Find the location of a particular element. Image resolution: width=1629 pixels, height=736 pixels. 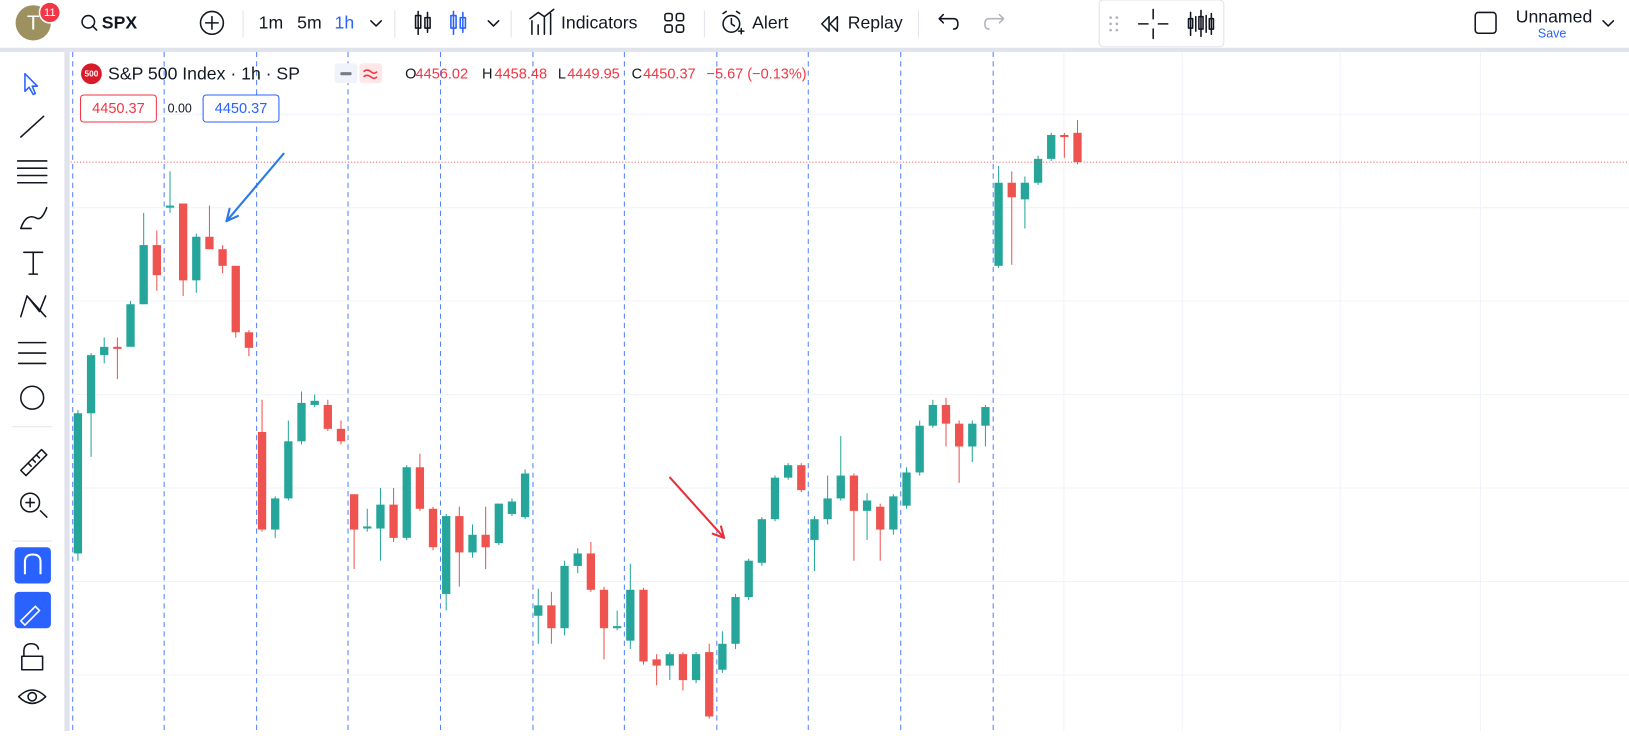

interval-active: 1h is located at coordinates (345, 23).